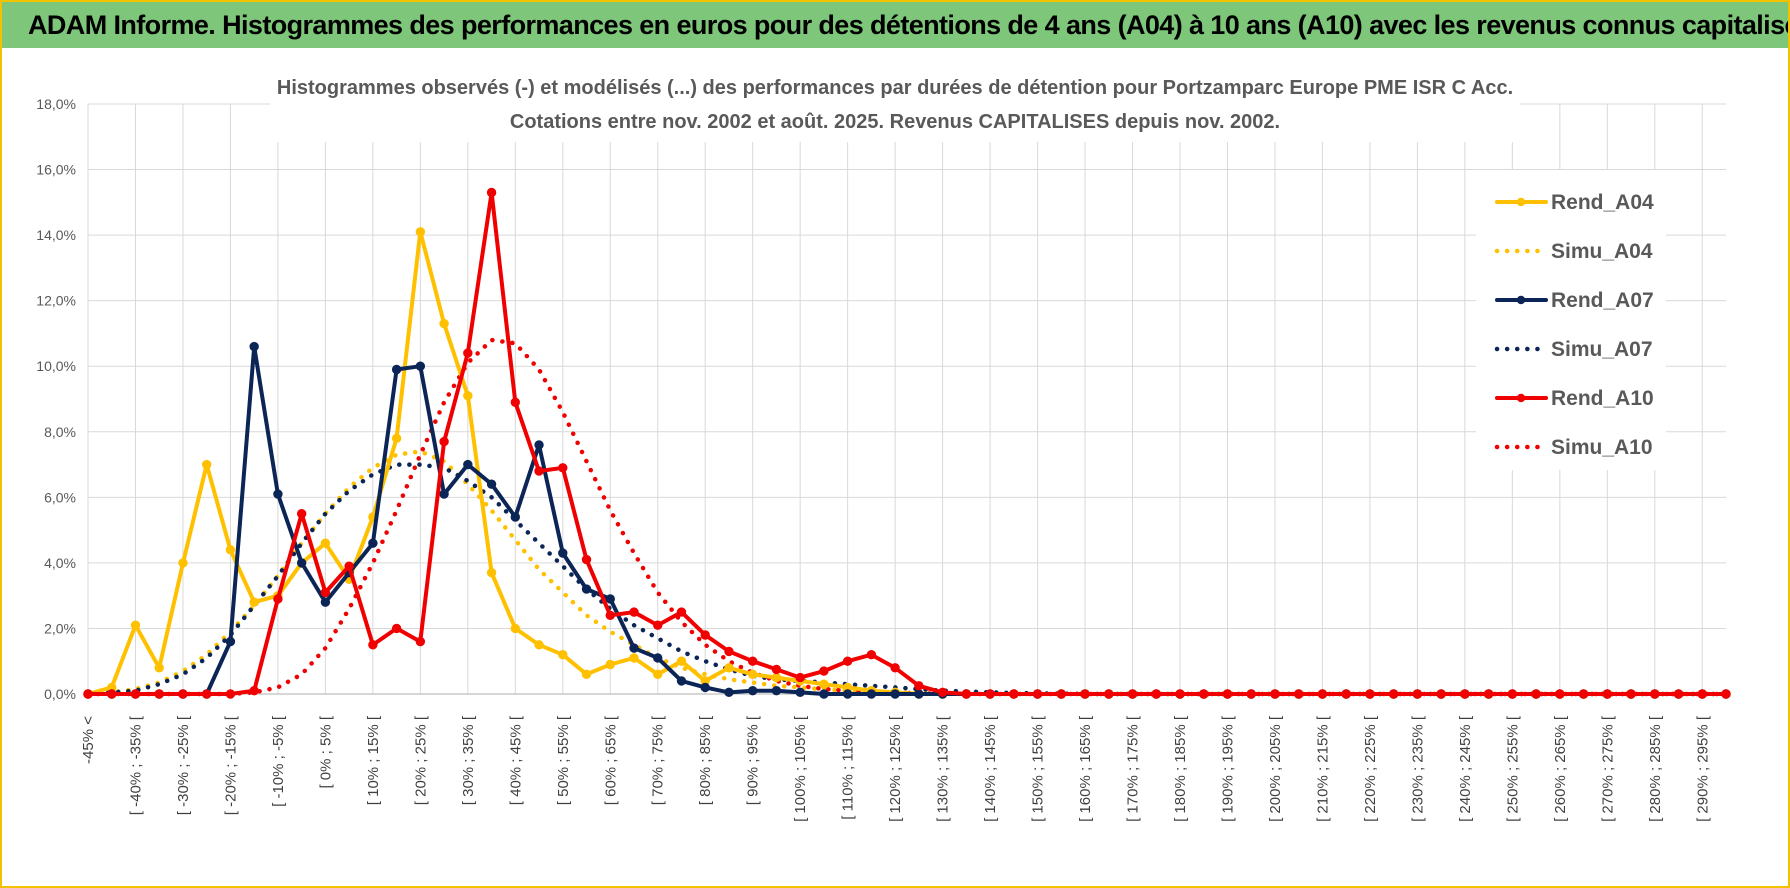  What do you see at coordinates (895, 768) in the screenshot?
I see `x-tick-label: [ 120% ; 125% [` at bounding box center [895, 768].